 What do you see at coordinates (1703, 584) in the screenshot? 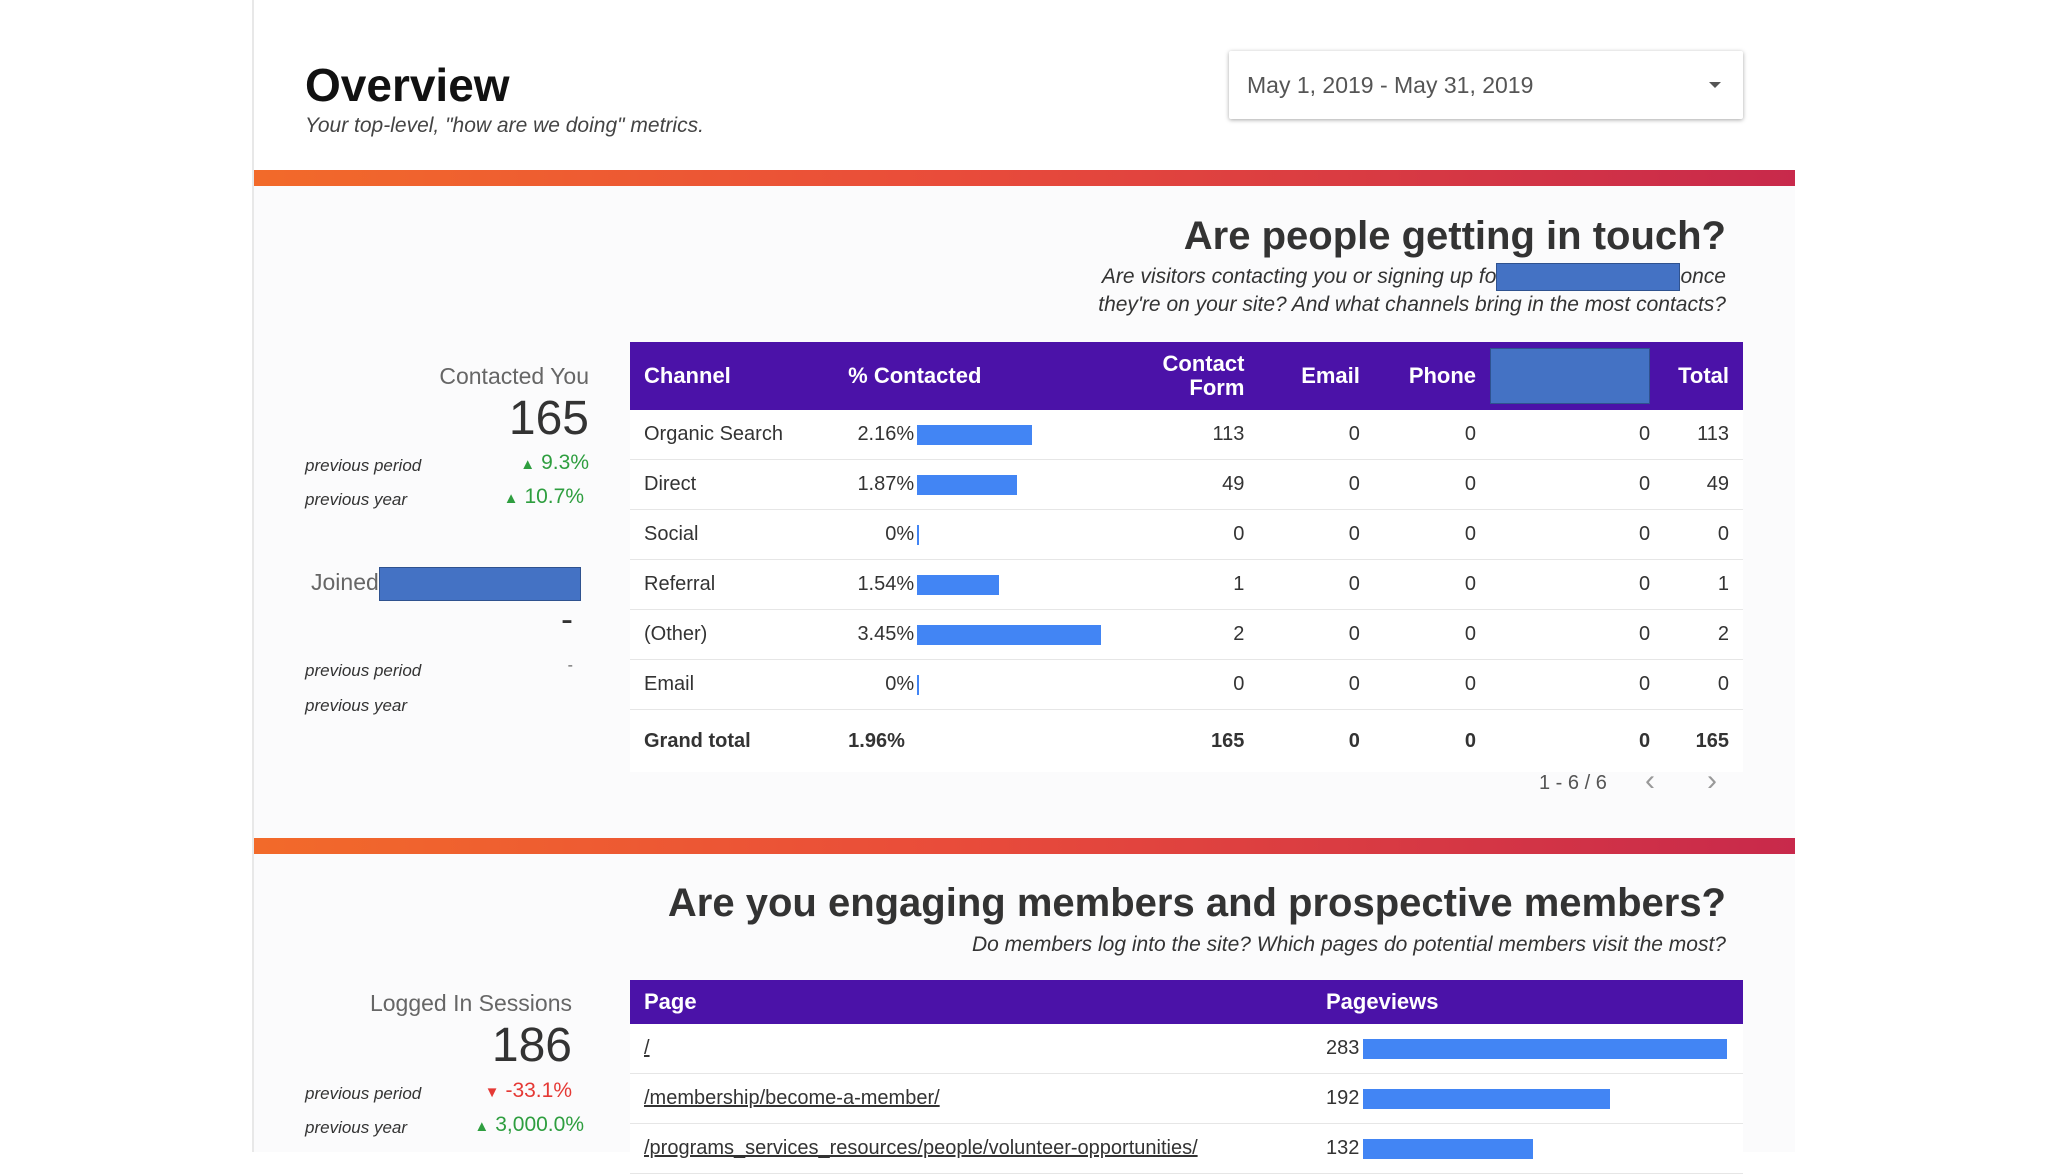
I see `total-cell: 1` at bounding box center [1703, 584].